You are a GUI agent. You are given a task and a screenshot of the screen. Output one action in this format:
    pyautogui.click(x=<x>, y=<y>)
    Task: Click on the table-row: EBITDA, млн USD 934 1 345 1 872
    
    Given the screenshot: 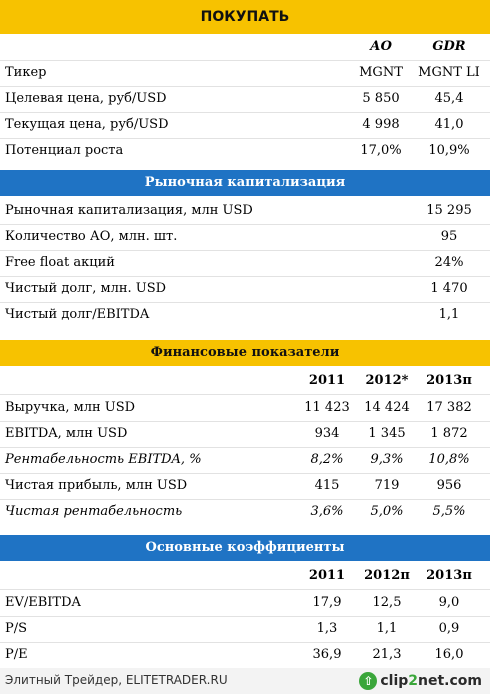 What is the action you would take?
    pyautogui.click(x=245, y=434)
    